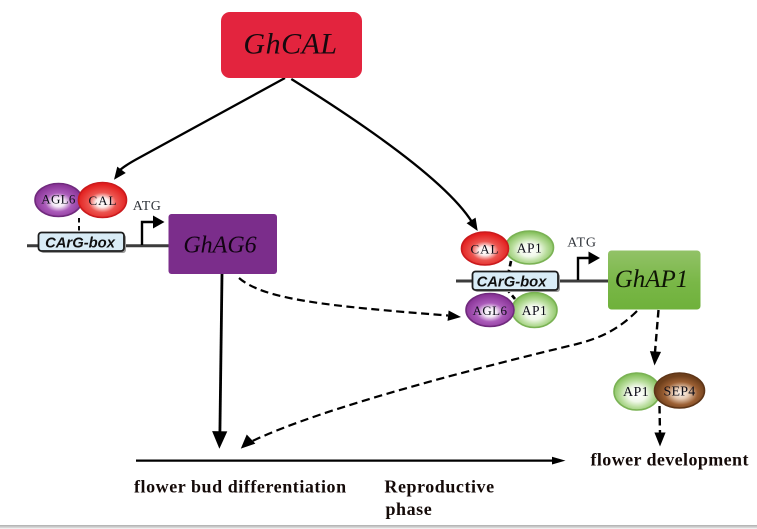 The width and height of the screenshot is (757, 529). Describe the element at coordinates (240, 486) in the screenshot. I see `svg-text: flower bud differentiation` at that location.